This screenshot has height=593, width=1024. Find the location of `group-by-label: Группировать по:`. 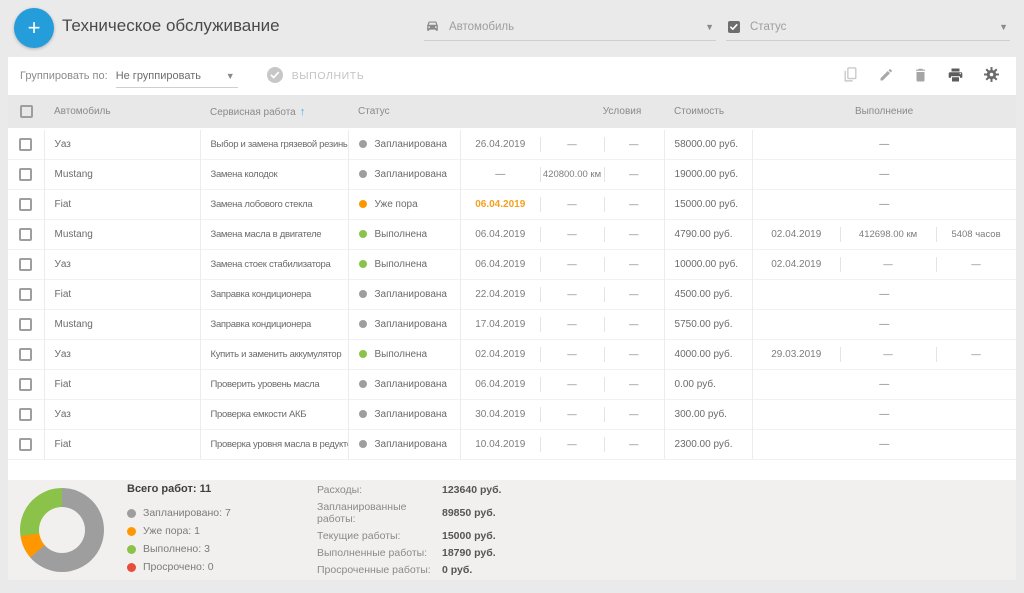

group-by-label: Группировать по: is located at coordinates (64, 76).